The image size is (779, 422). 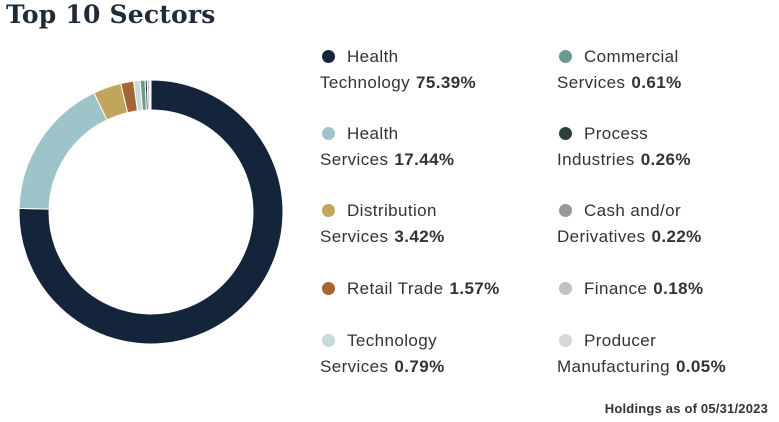 What do you see at coordinates (601, 236) in the screenshot?
I see `legend-label: Derivatives` at bounding box center [601, 236].